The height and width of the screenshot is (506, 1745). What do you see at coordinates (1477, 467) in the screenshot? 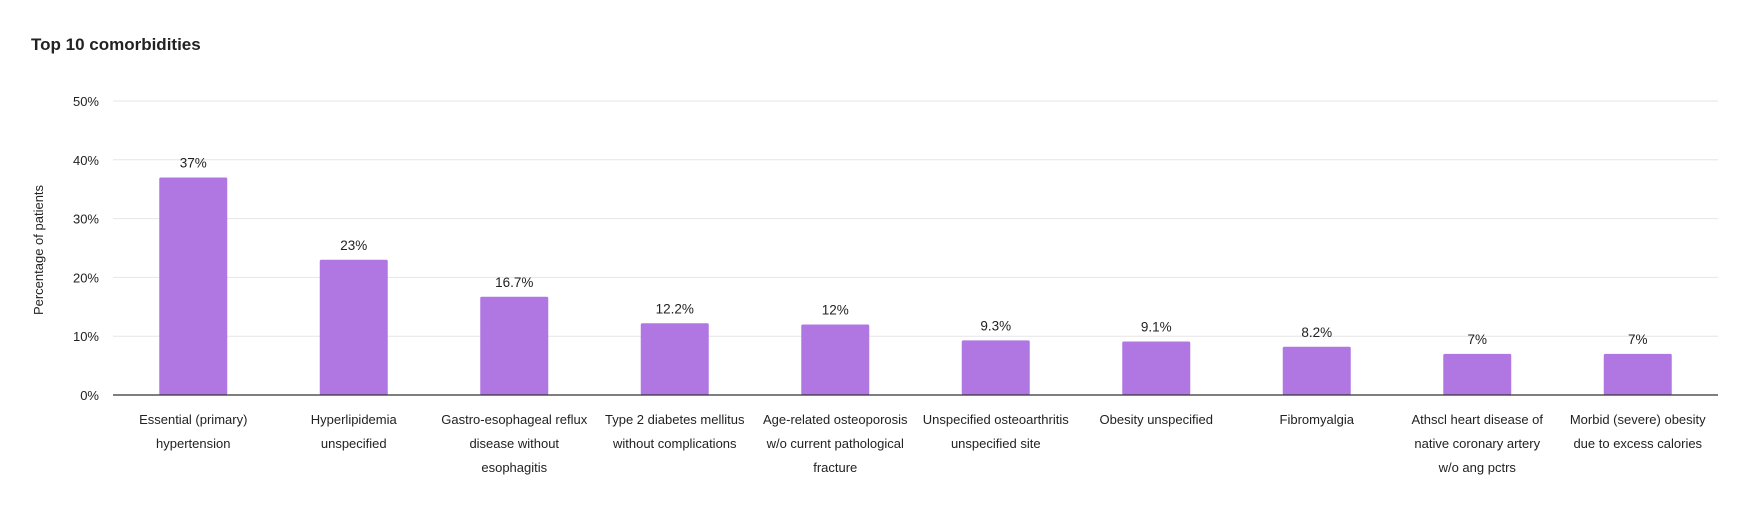
I see `x-category-label-line: w/o ang pctrs` at bounding box center [1477, 467].